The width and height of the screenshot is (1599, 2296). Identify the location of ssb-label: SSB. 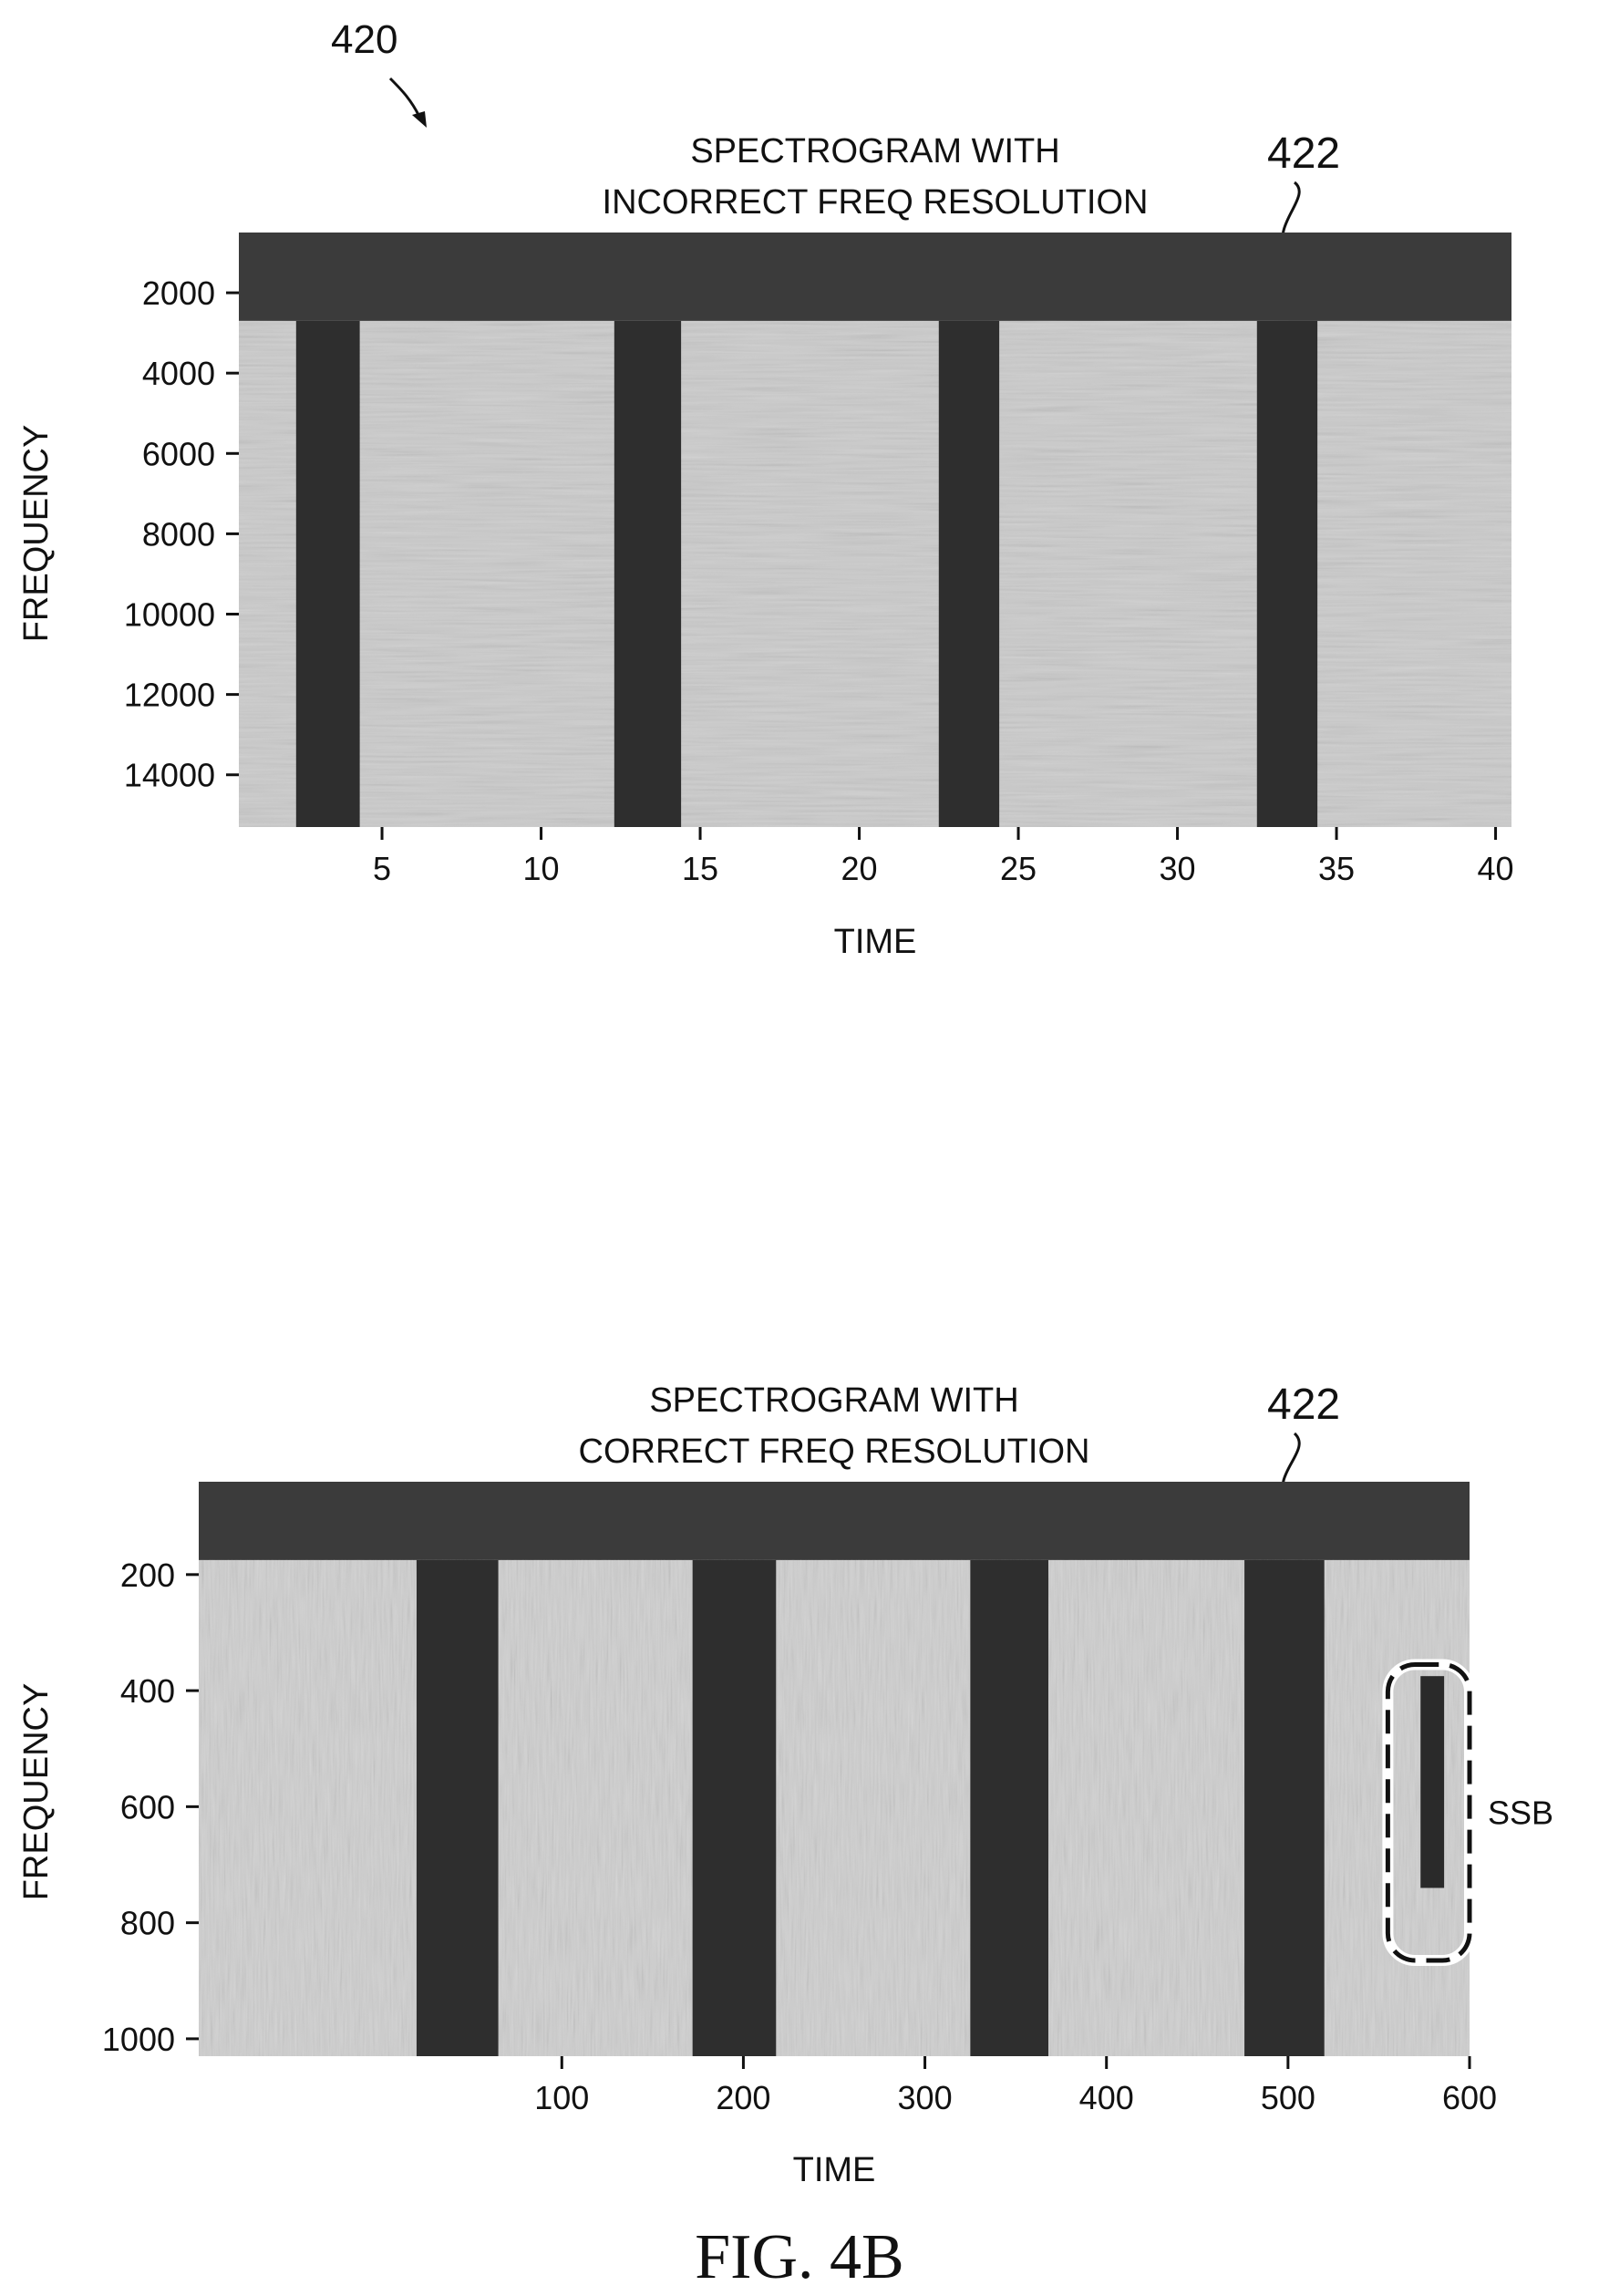
(1520, 1813).